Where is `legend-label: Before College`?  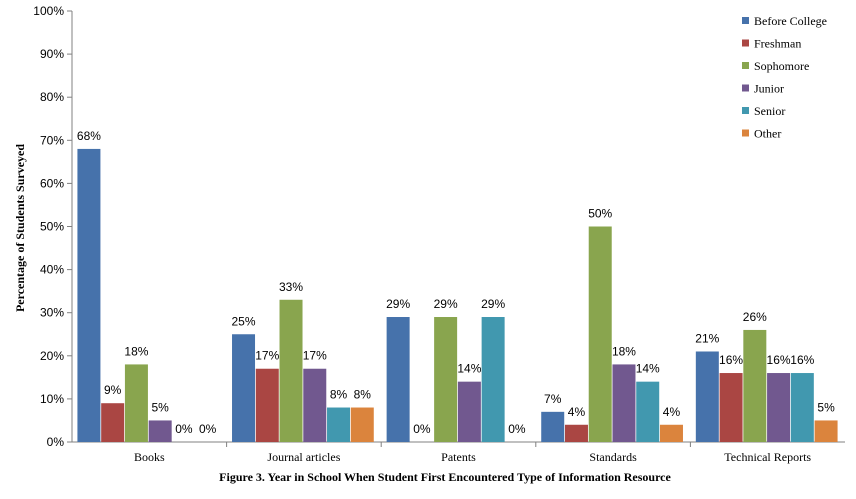 legend-label: Before College is located at coordinates (790, 21).